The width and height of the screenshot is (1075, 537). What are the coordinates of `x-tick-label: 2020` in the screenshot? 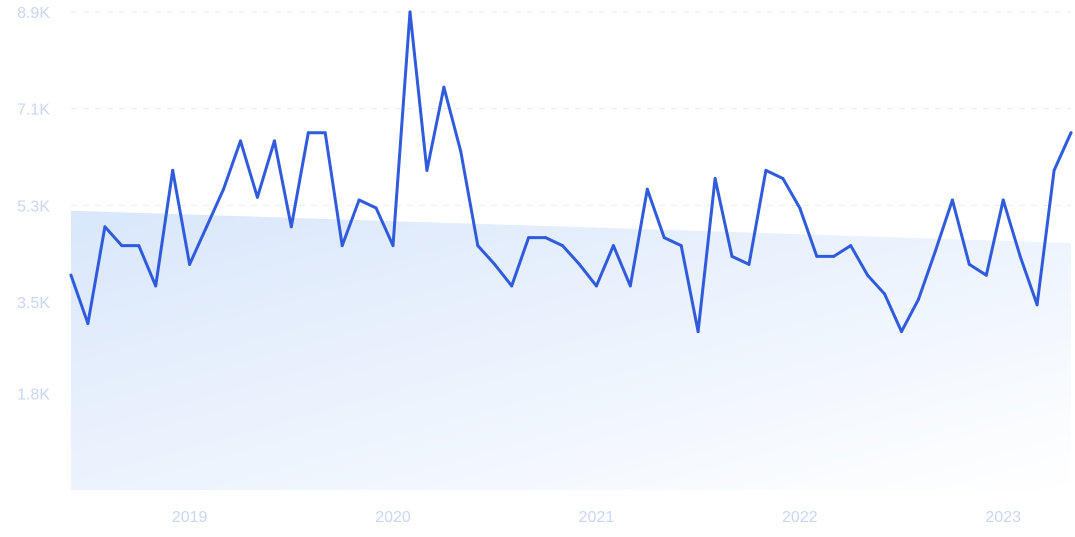 It's located at (393, 517).